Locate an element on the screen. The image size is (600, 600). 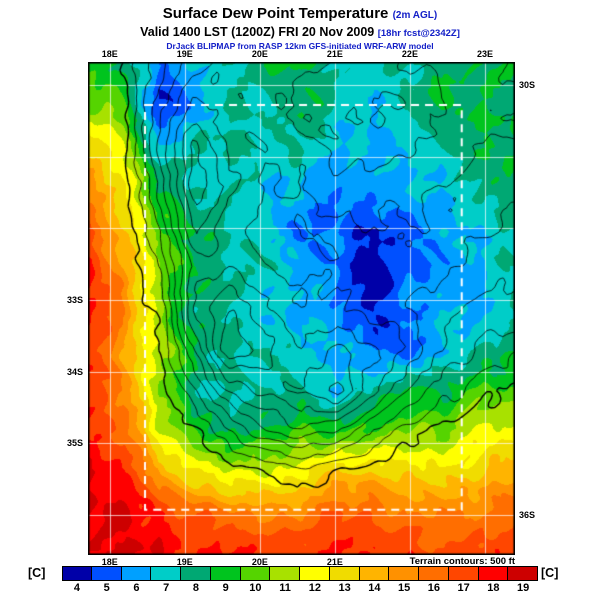
chart-title-level: (2m AGL) is located at coordinates (415, 15).